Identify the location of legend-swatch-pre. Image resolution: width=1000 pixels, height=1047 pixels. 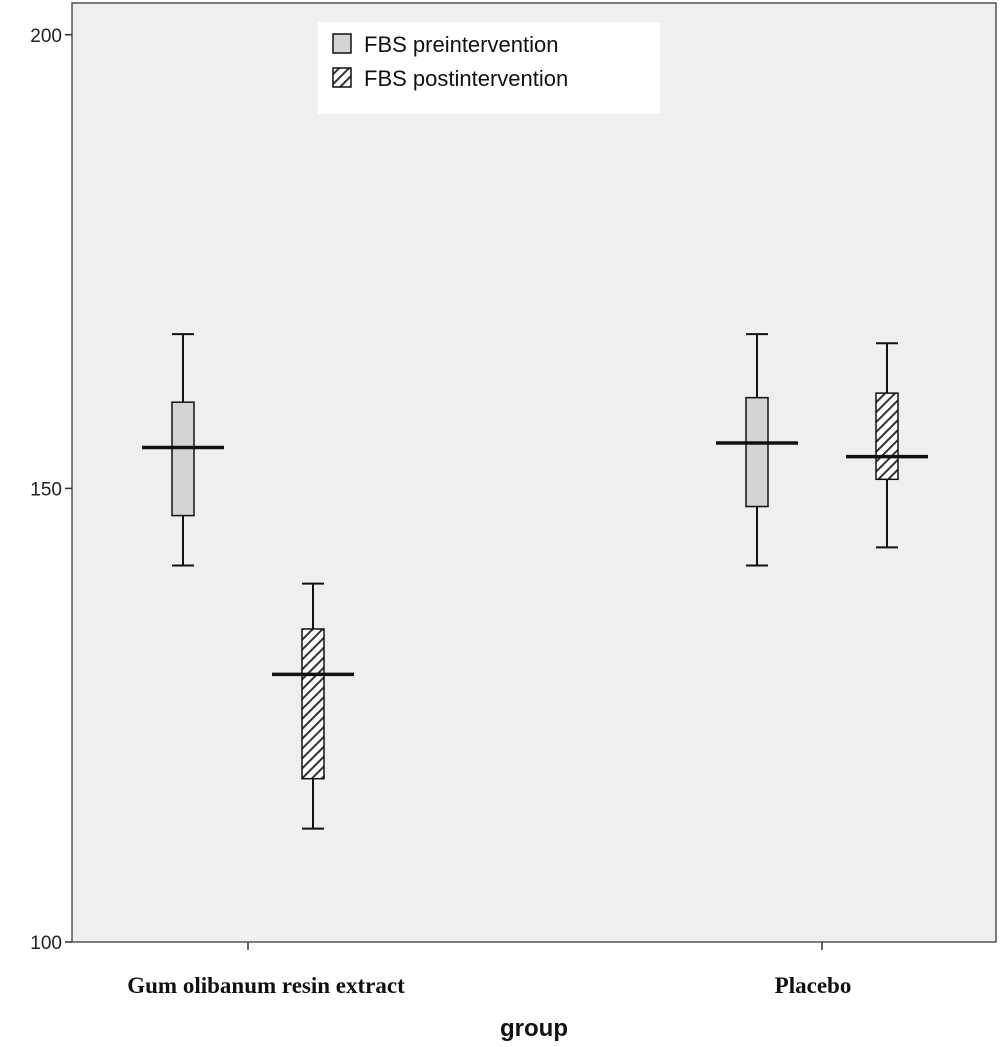
(342, 43).